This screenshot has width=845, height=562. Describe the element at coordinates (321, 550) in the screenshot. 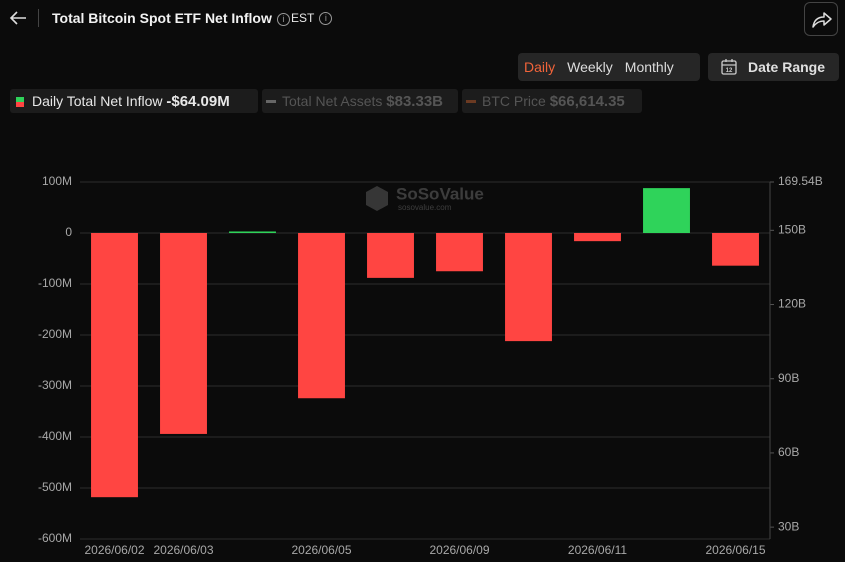

I see `x-tick-label: 2026/06/05` at that location.